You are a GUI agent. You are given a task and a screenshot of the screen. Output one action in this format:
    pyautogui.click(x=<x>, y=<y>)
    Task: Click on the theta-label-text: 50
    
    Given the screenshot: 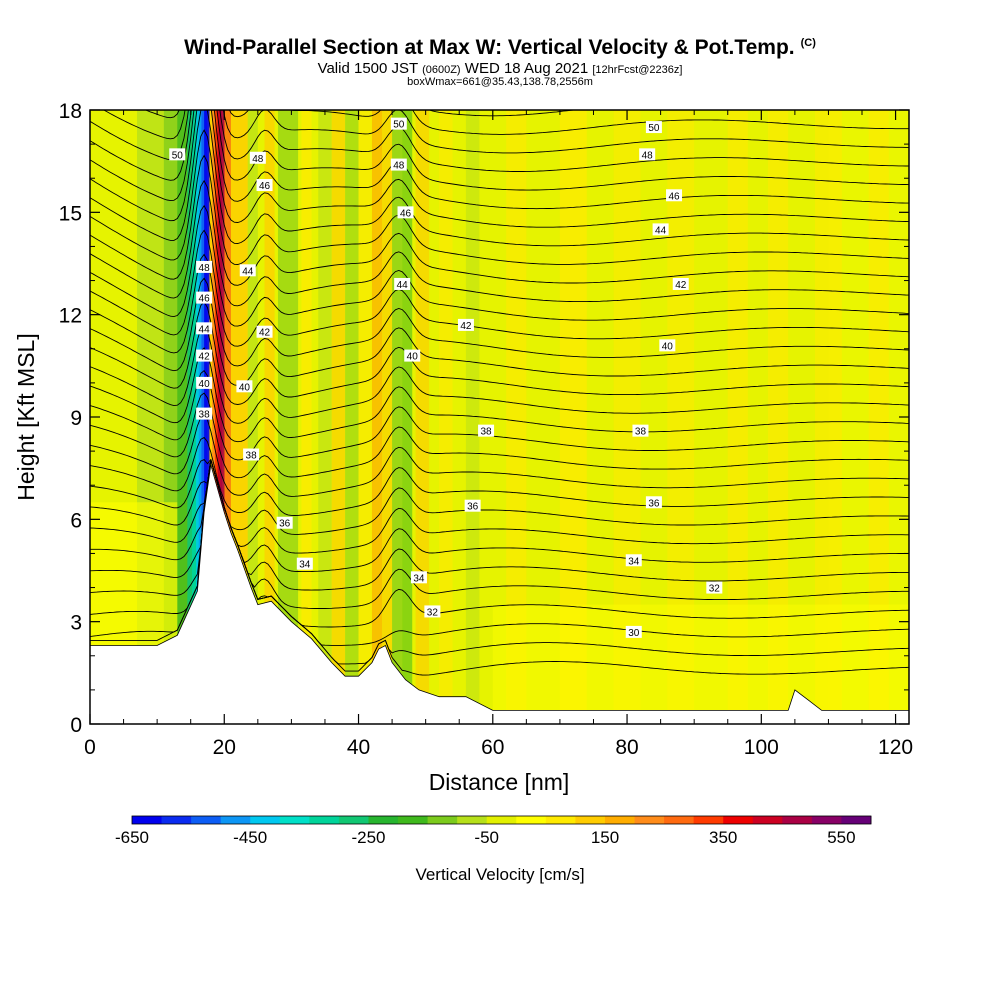 What is the action you would take?
    pyautogui.click(x=654, y=128)
    